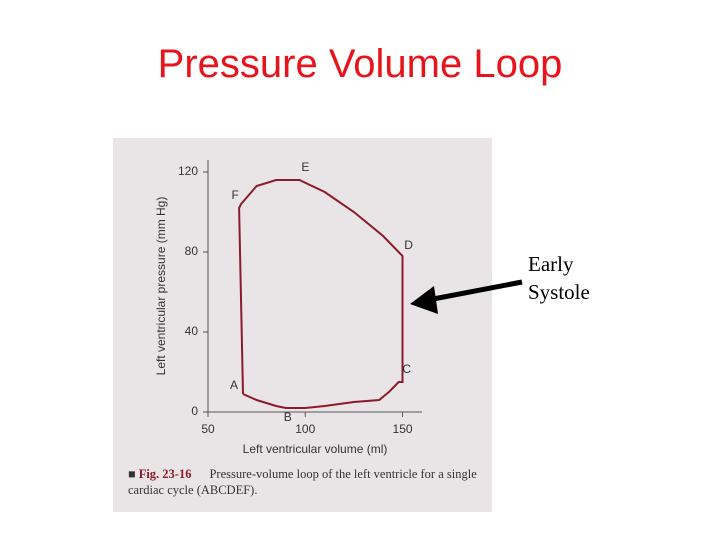  I want to click on point-label: B, so click(288, 417).